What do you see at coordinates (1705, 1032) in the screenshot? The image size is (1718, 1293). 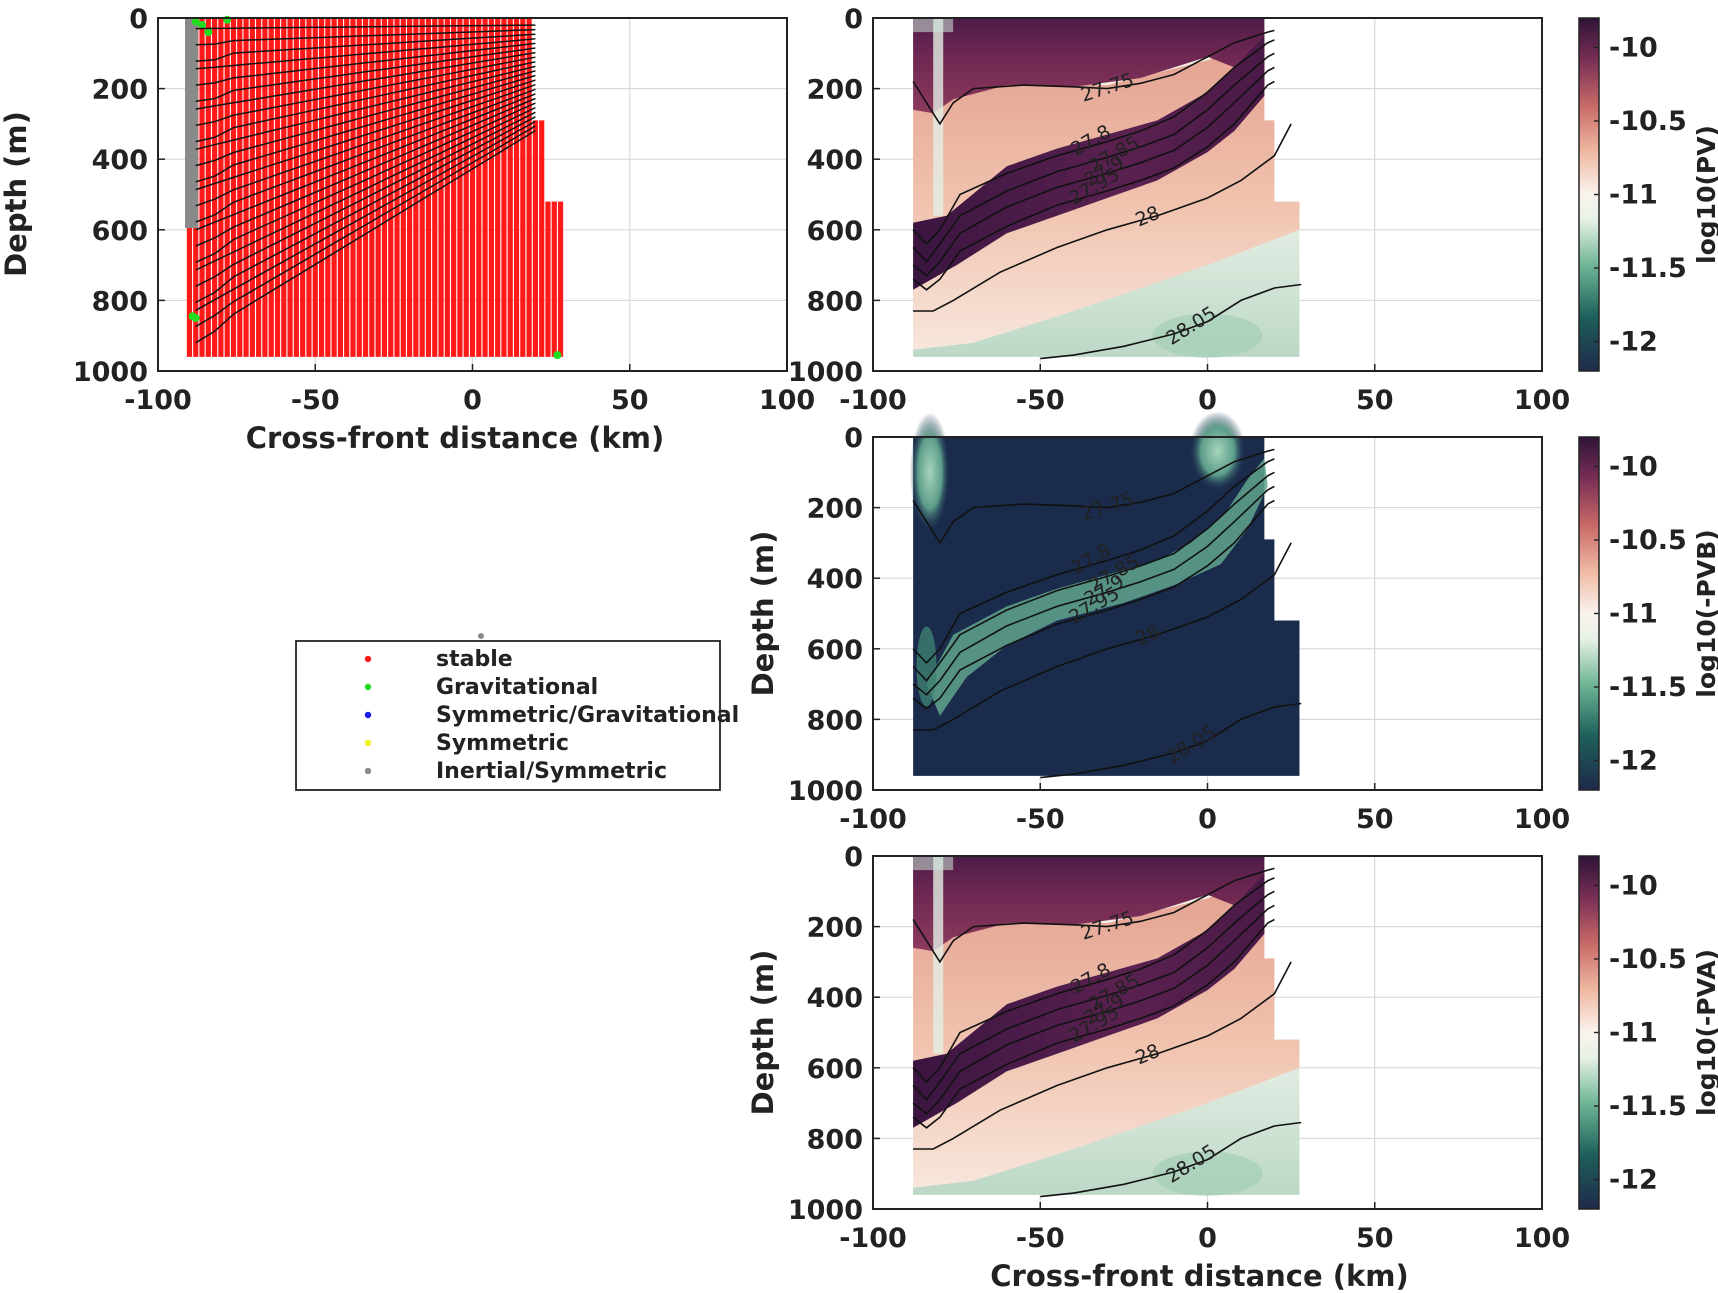 I see `colorbar-label: log10(-PVA)` at bounding box center [1705, 1032].